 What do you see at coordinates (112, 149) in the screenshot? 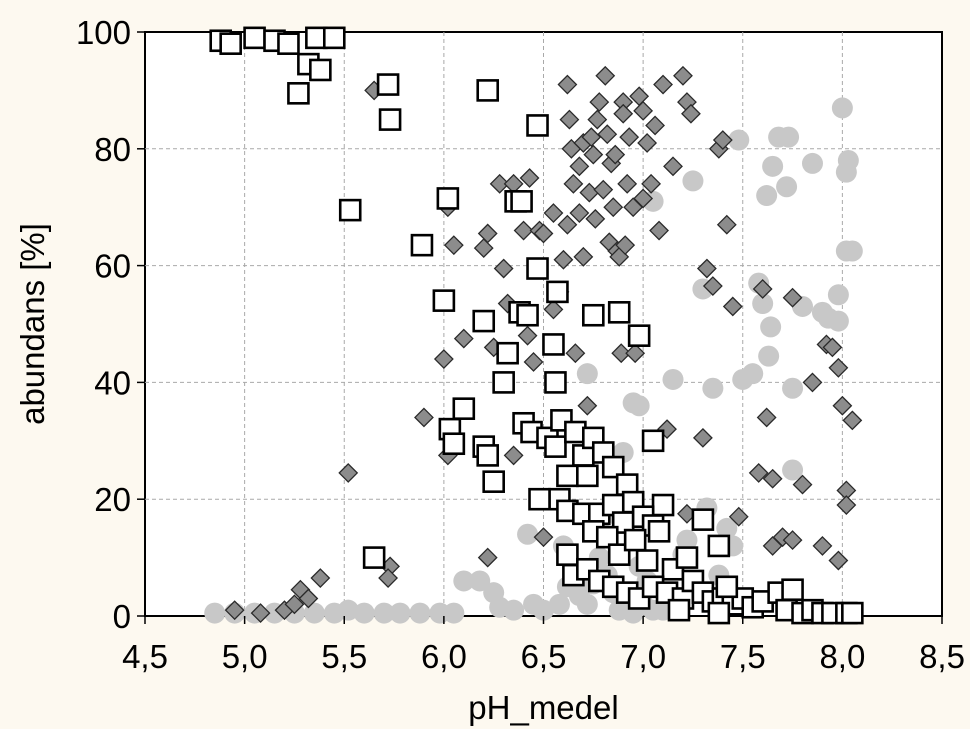
I see `y-tick-label: 80` at bounding box center [112, 149].